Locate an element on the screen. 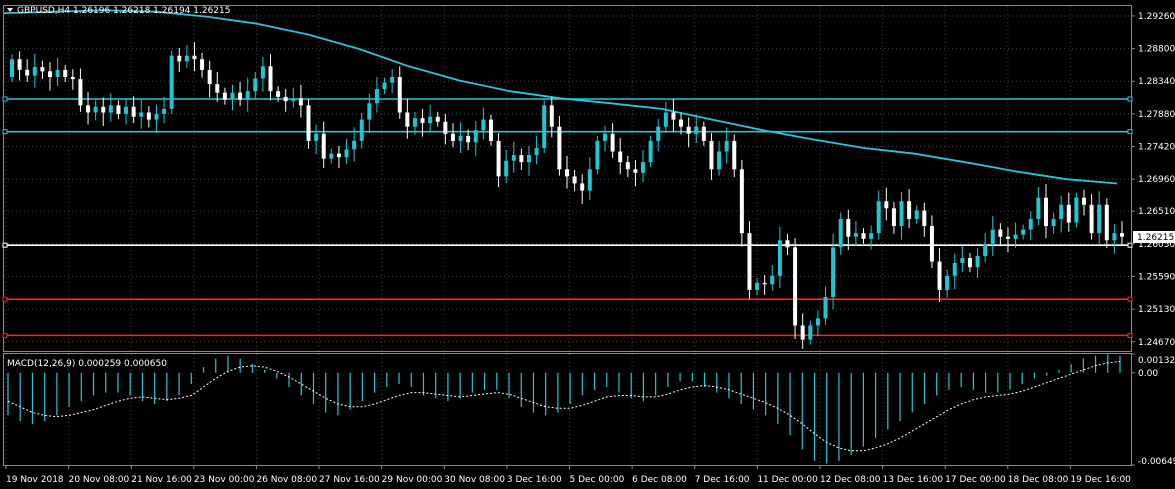 The image size is (1175, 489). y-tick-label: 1.26510 is located at coordinates (1156, 212).